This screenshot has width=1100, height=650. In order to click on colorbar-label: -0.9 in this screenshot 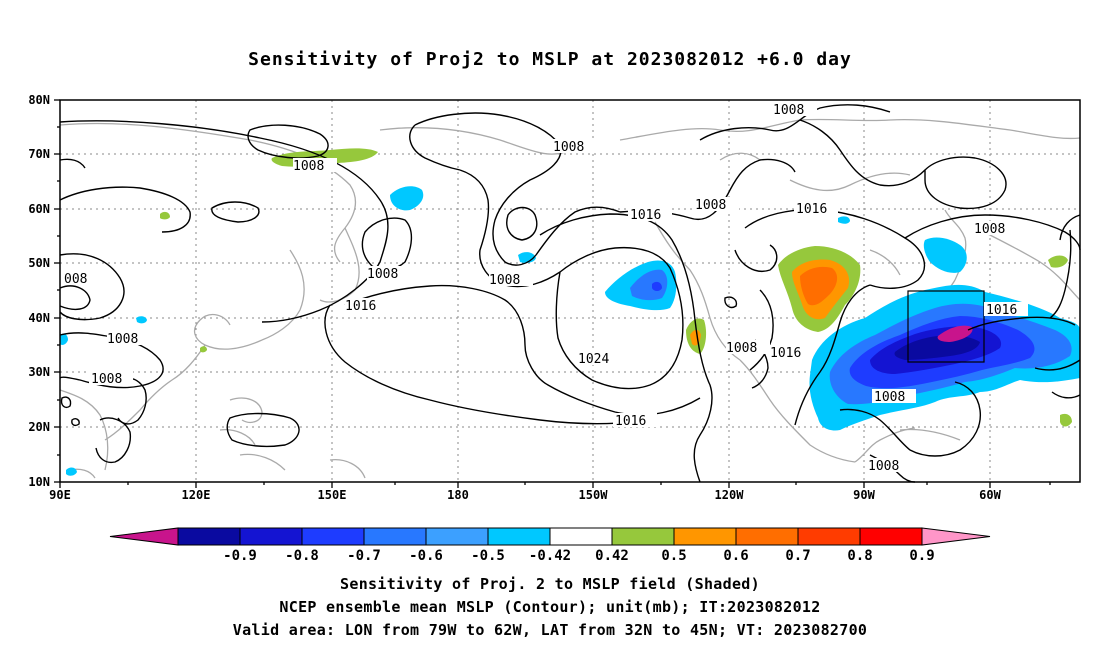, I will do `click(240, 556)`.